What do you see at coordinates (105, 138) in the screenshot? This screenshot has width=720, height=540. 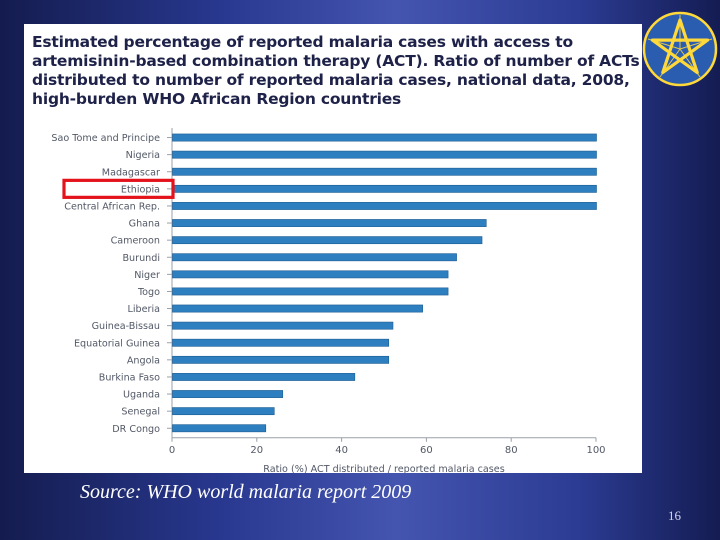 I see `category-label: Sao Tome and Principe` at bounding box center [105, 138].